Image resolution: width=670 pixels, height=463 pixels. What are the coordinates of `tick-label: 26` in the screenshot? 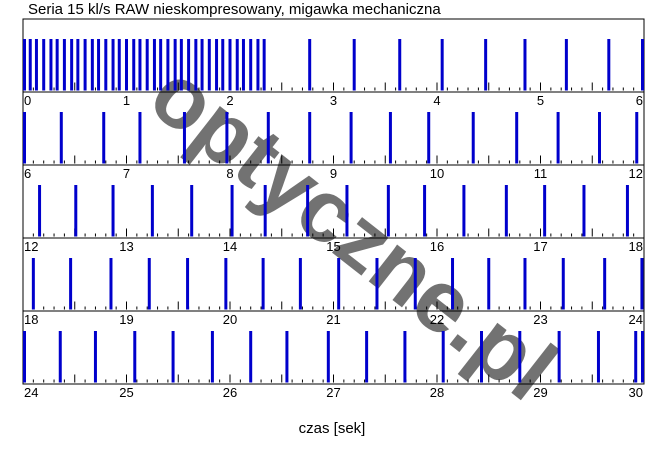 It's located at (230, 392).